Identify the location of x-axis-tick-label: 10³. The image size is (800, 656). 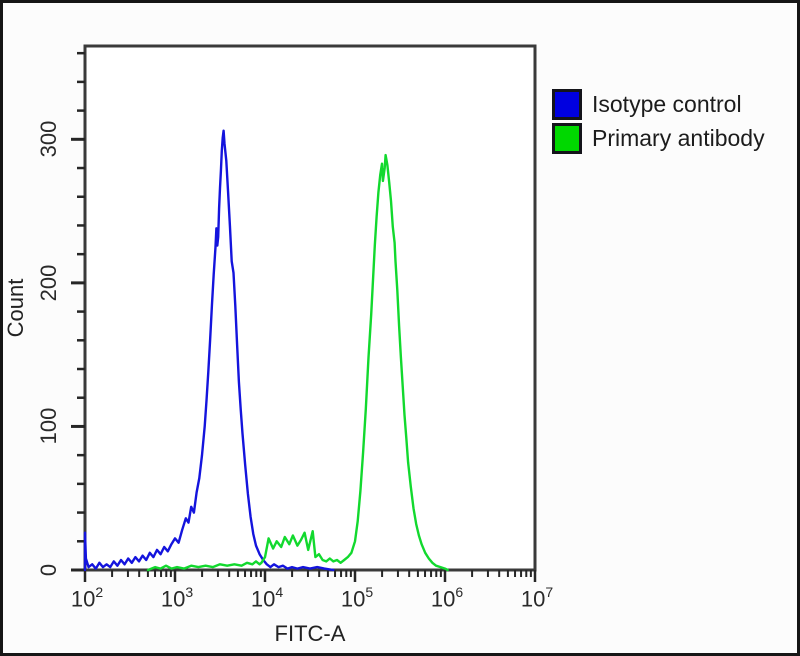
(177, 598).